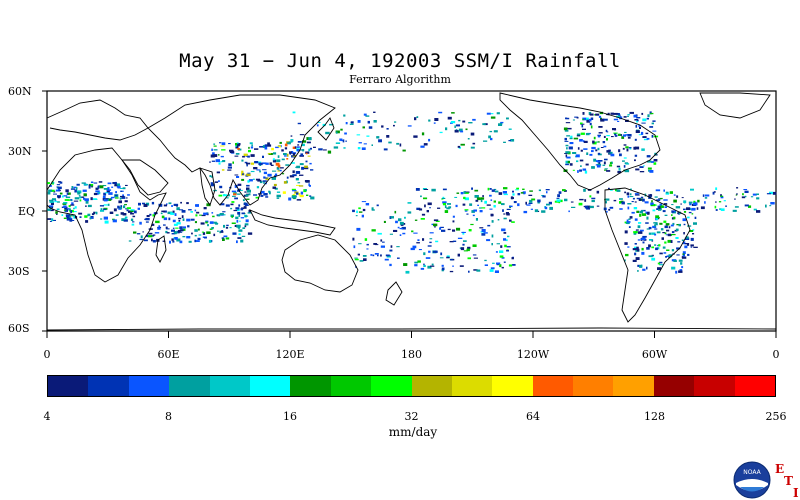 The height and width of the screenshot is (500, 800). I want to click on coast-japan, so click(326, 129).